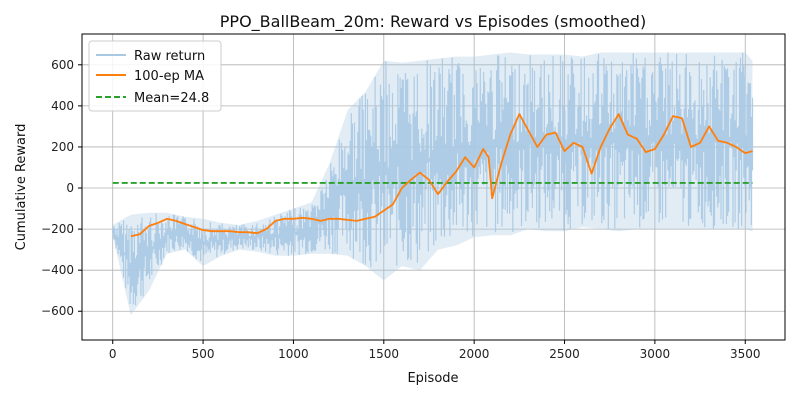 This screenshot has height=400, width=800. What do you see at coordinates (70, 188) in the screenshot?
I see `y-tick-label: 0` at bounding box center [70, 188].